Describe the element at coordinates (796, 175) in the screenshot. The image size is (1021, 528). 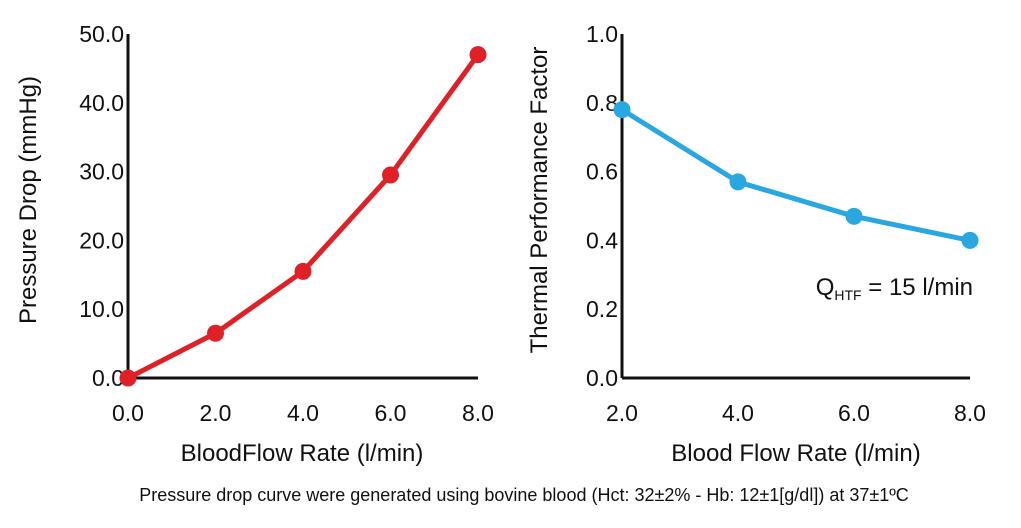
I see `series-line` at that location.